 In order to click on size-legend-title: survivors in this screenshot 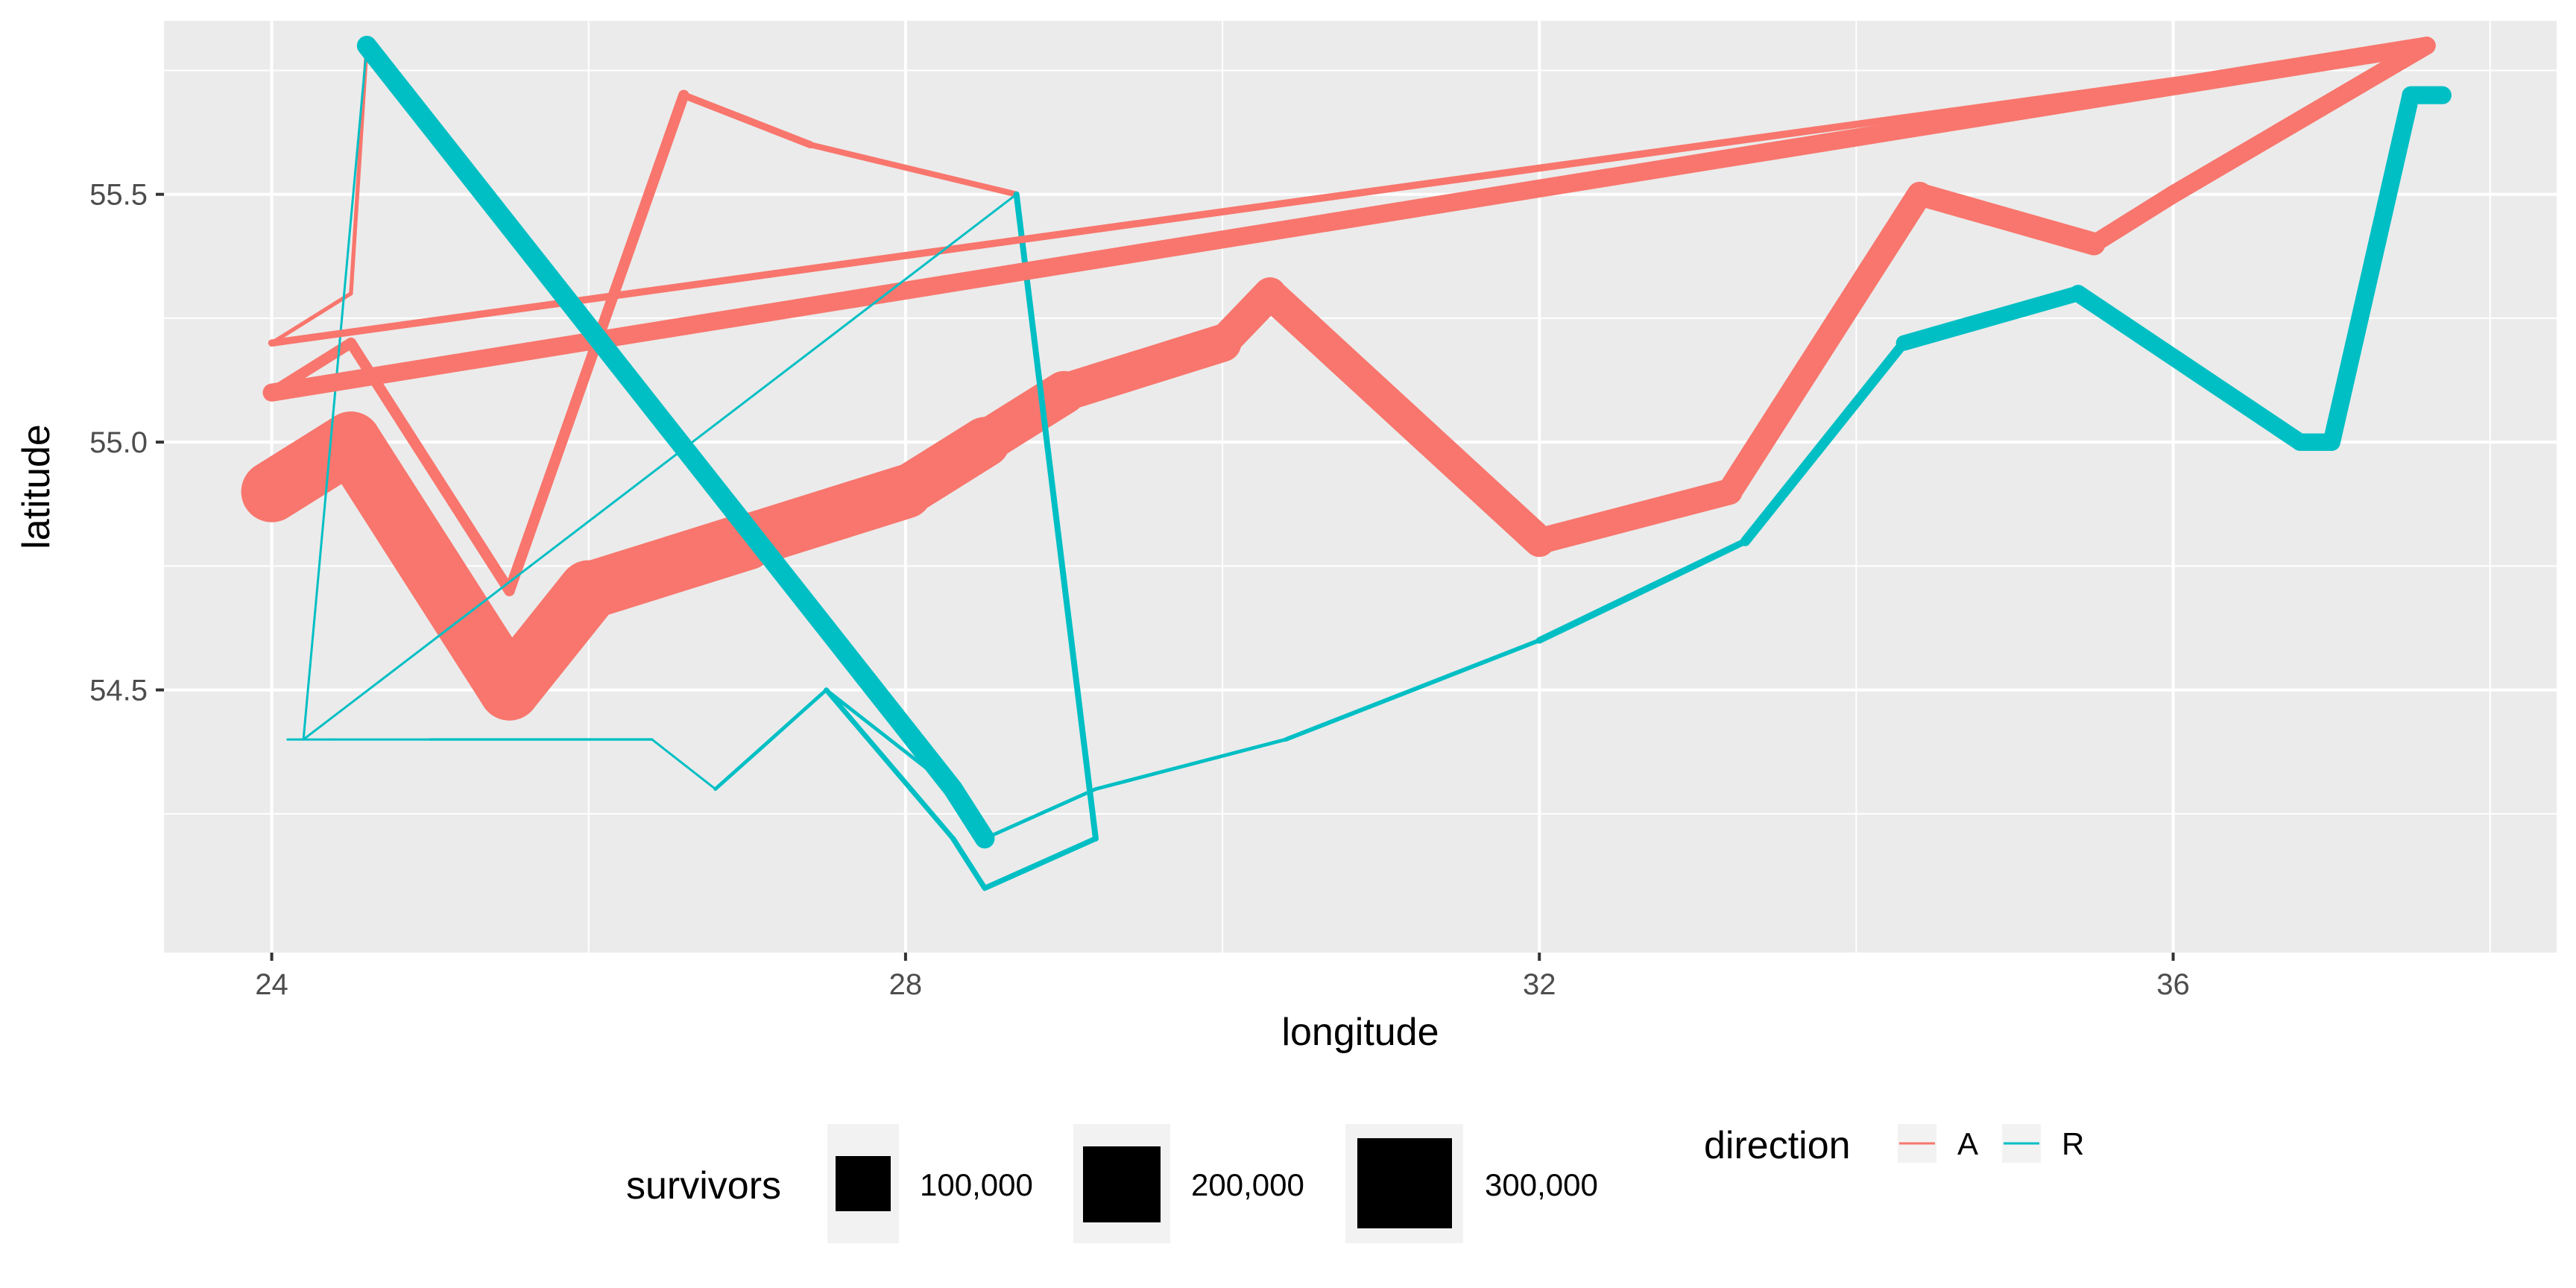, I will do `click(703, 1186)`.